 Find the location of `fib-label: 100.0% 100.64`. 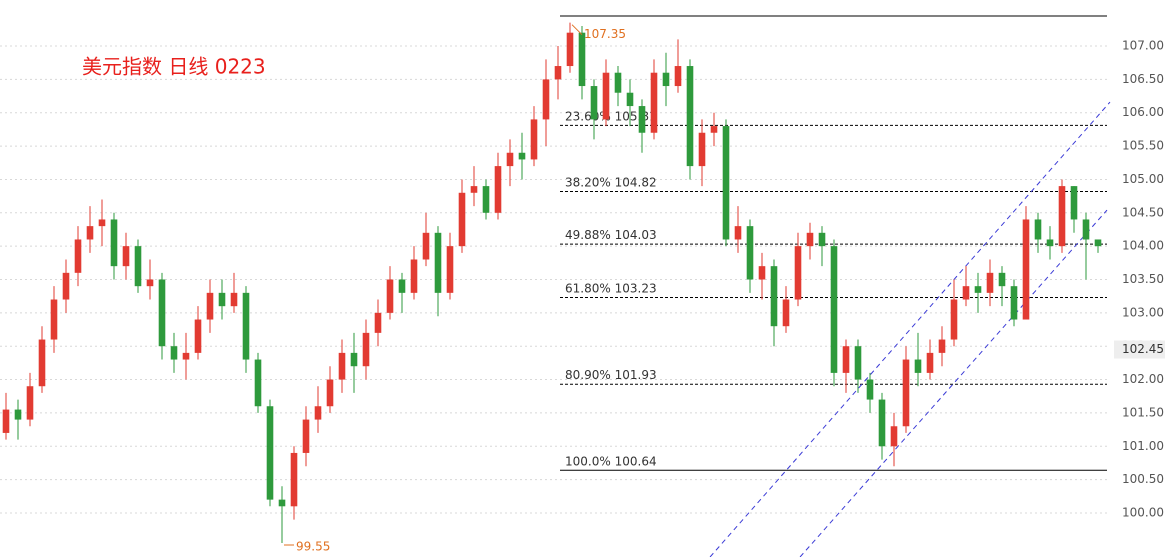

fib-label: 100.0% 100.64 is located at coordinates (611, 461).